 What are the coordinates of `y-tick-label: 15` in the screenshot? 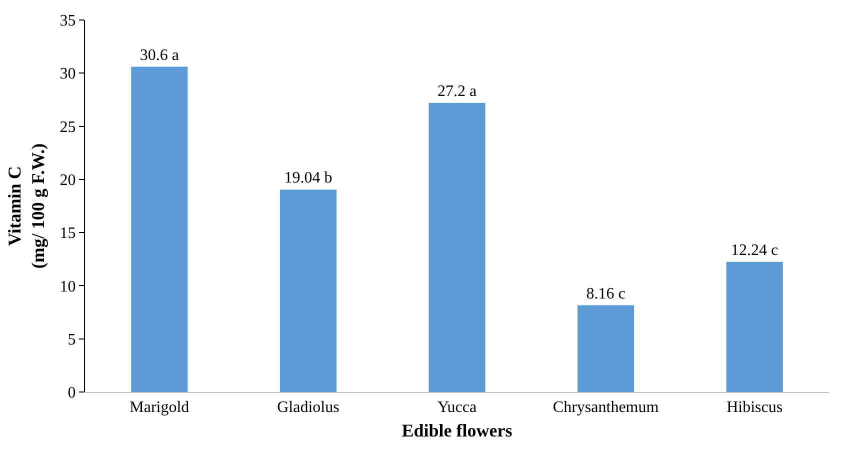 It's located at (68, 233).